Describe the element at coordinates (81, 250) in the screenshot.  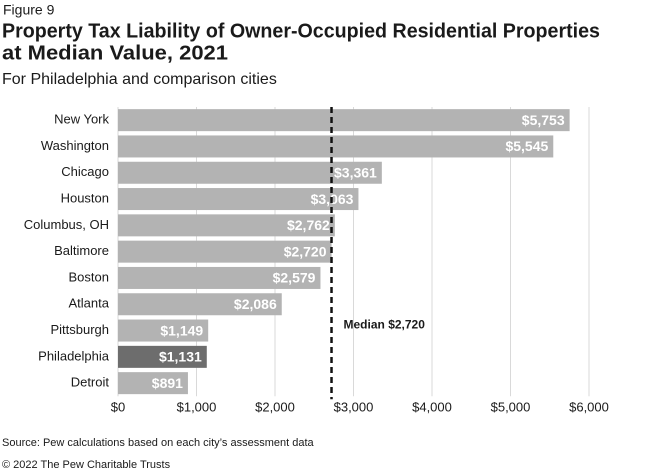
I see `y-tick-label: Baltimore` at that location.